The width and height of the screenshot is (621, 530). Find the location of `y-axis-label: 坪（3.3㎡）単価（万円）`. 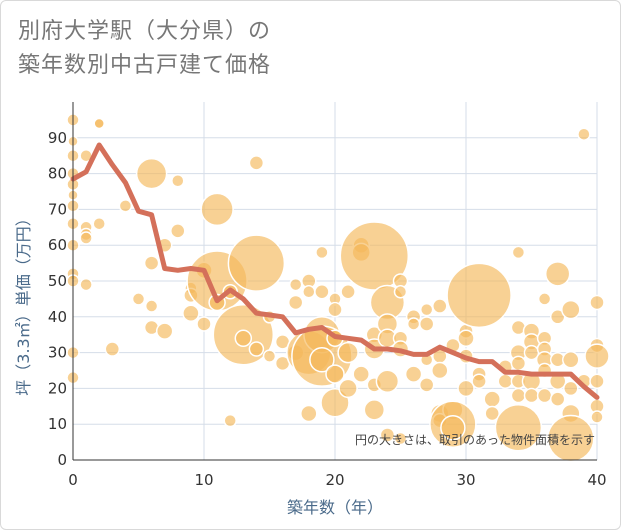

y-axis-label: 坪（3.3㎡）単価（万円） is located at coordinates (23, 302).